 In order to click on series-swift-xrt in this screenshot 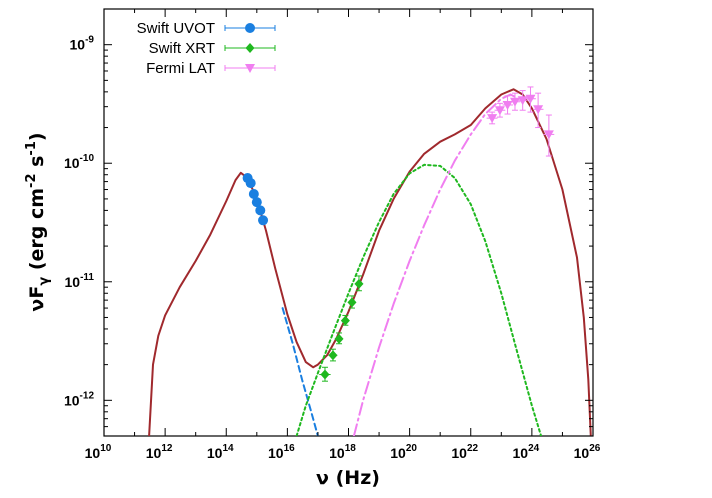, I will do `click(341, 328)`.